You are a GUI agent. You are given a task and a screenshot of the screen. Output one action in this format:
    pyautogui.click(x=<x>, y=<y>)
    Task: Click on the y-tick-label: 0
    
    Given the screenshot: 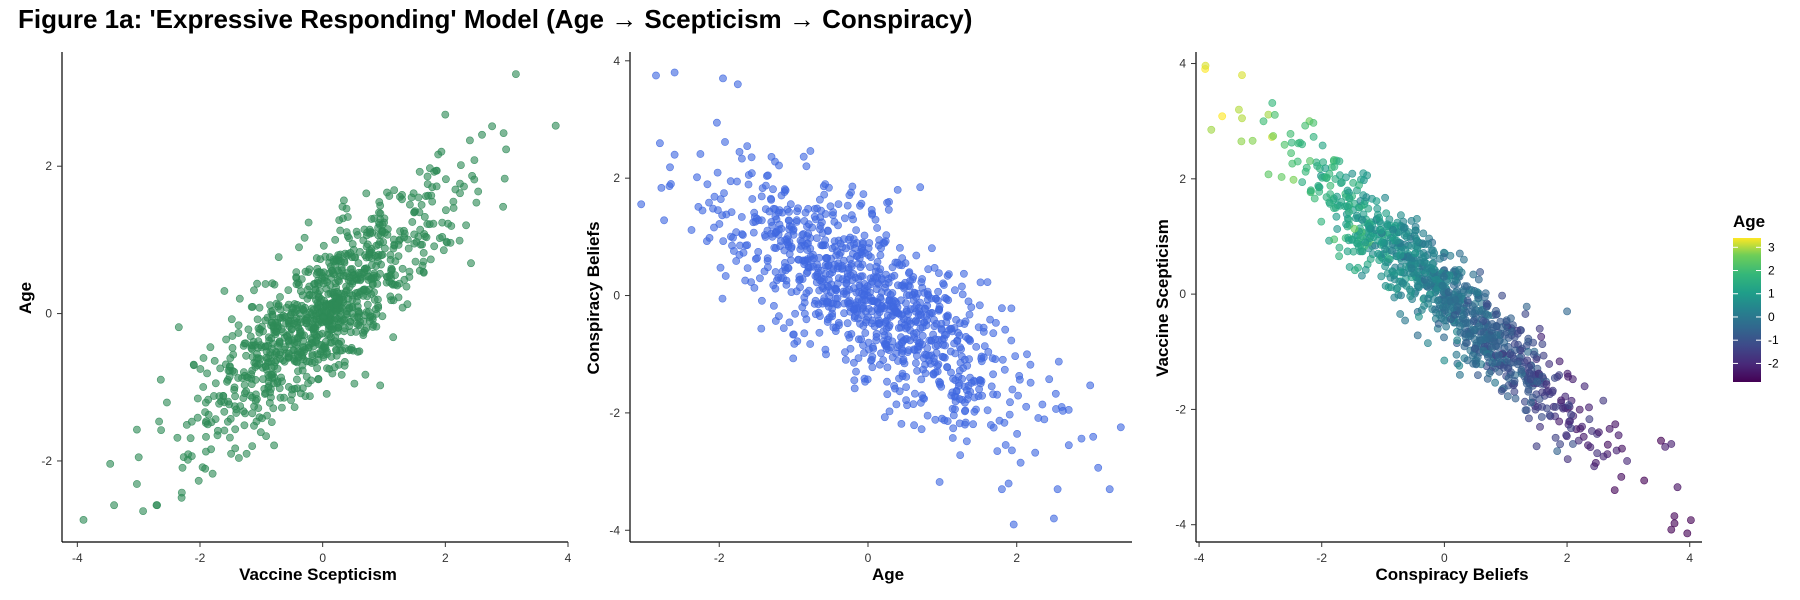 What is the action you would take?
    pyautogui.click(x=616, y=296)
    